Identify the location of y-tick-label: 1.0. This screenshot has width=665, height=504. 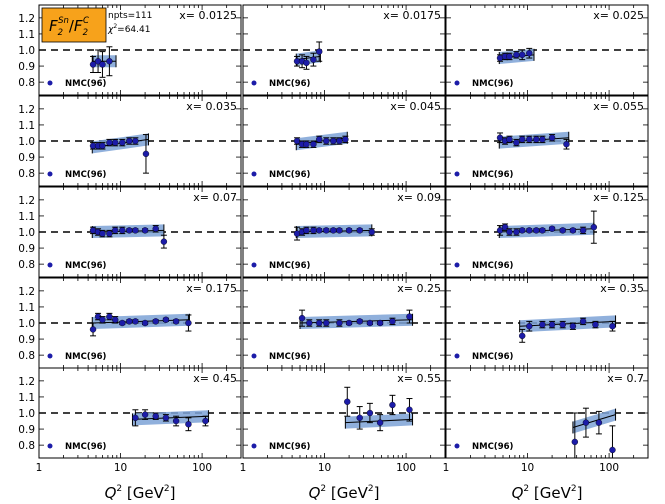
(26, 414).